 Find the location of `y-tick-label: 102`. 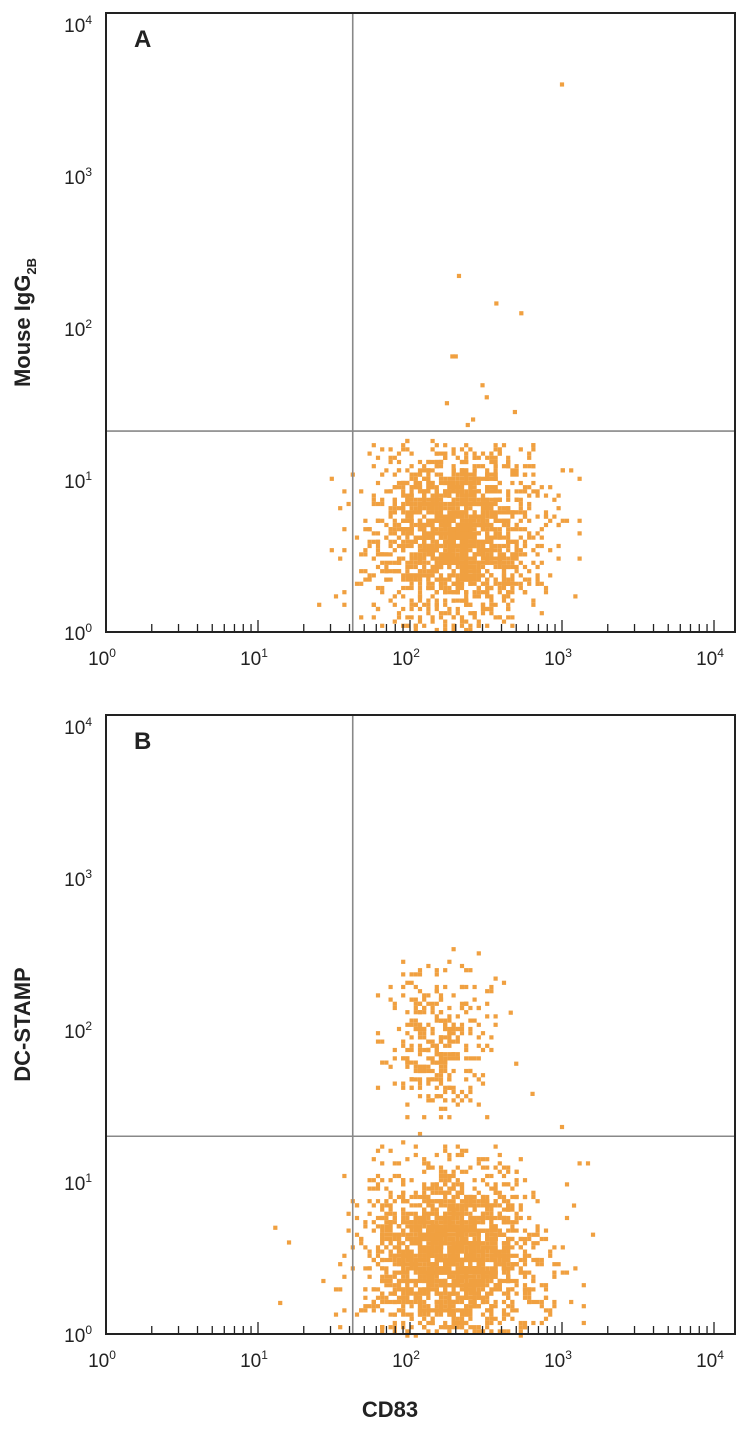

y-tick-label: 102 is located at coordinates (78, 329).